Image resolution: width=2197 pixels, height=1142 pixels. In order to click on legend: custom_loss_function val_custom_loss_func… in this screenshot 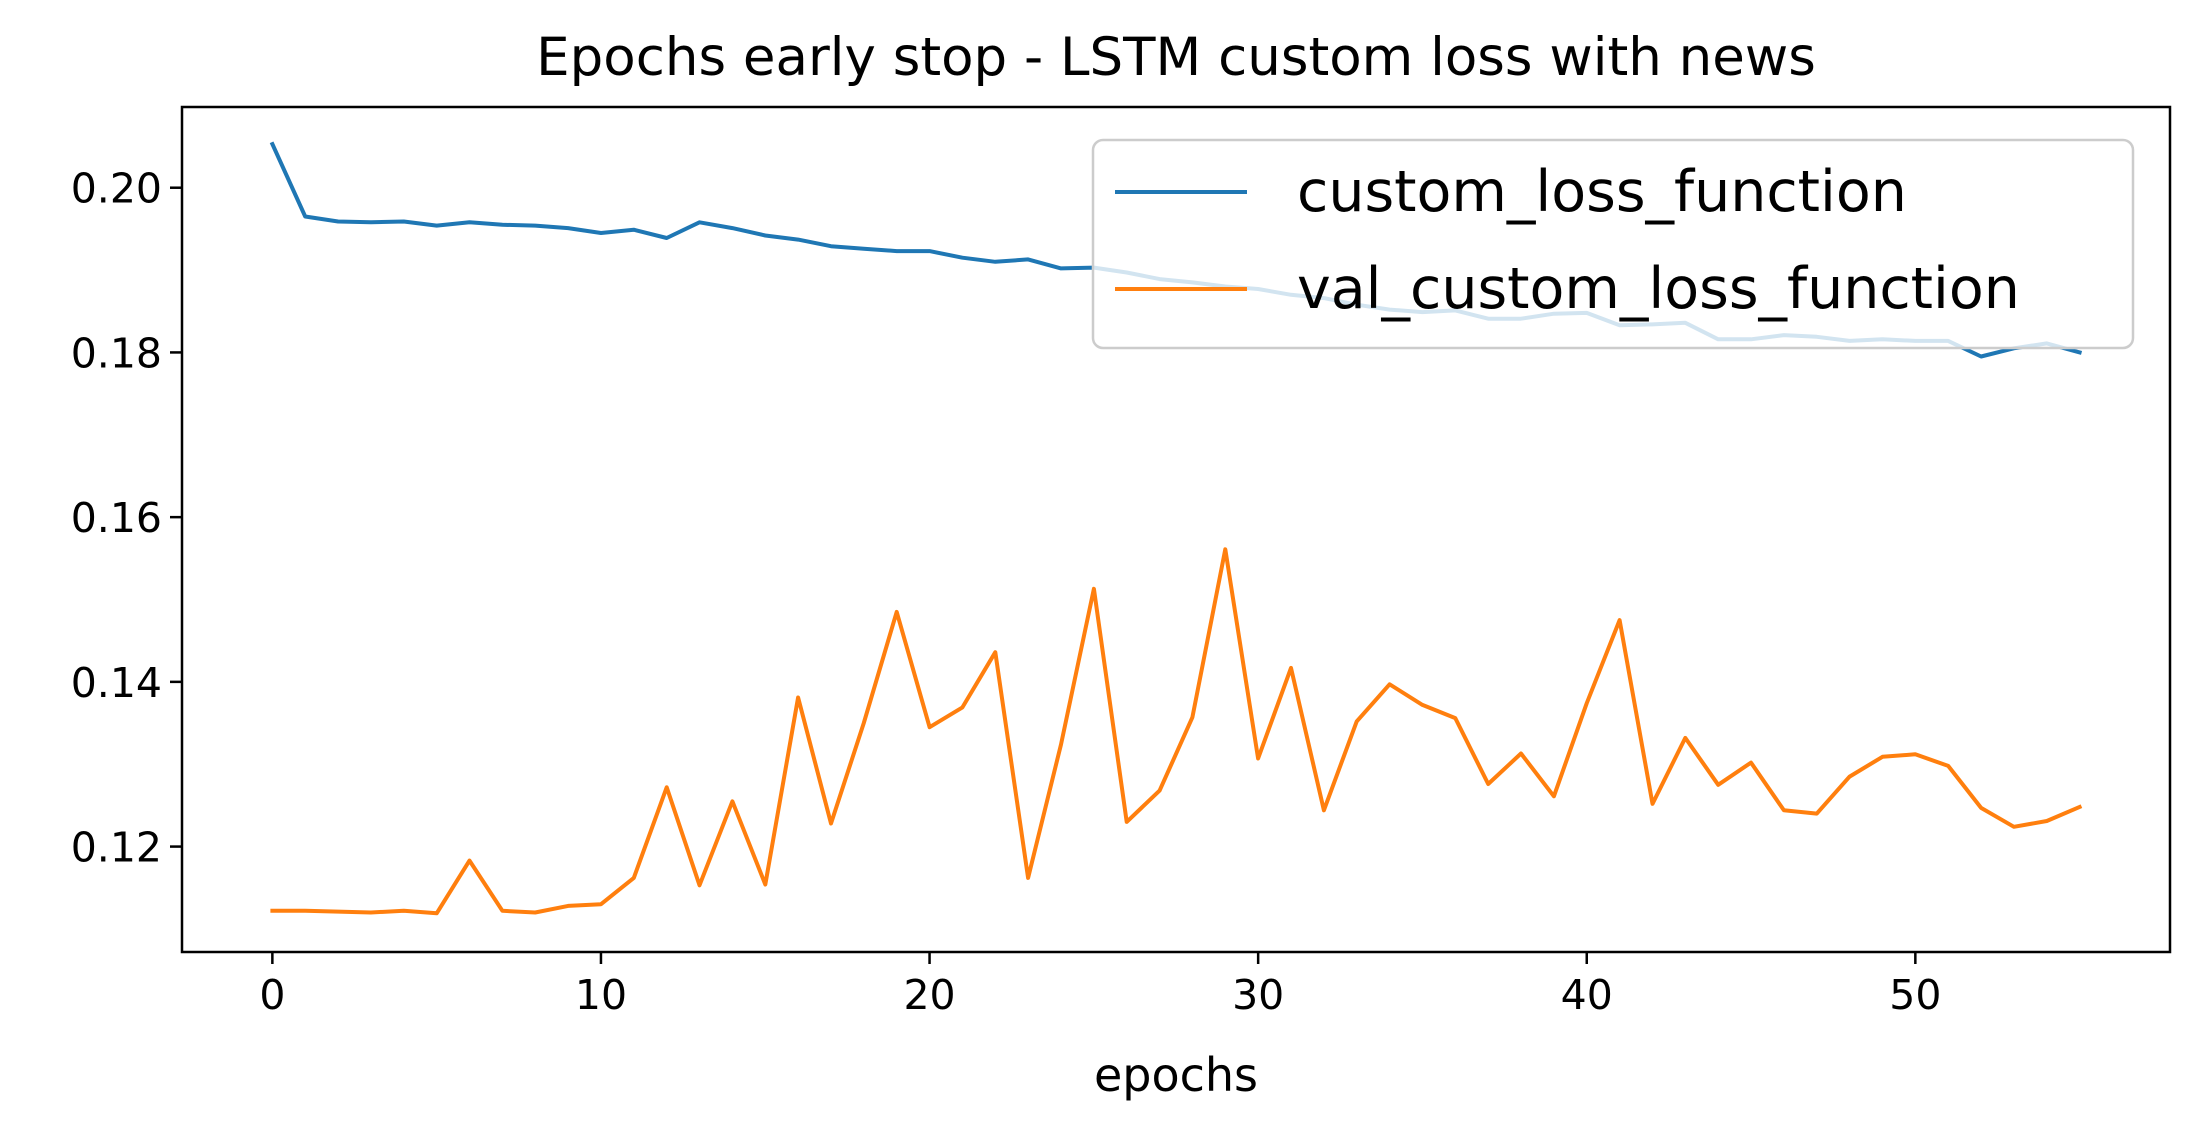, I will do `click(1613, 244)`.